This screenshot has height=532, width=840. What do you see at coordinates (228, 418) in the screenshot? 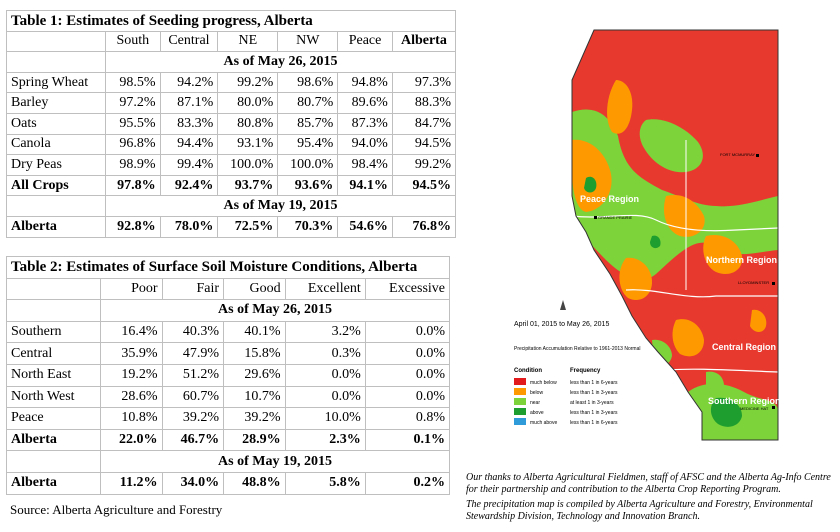
I see `table-row: Peace 10.8% 39.2% 39.2% 10.0% 0.8%` at bounding box center [228, 418].